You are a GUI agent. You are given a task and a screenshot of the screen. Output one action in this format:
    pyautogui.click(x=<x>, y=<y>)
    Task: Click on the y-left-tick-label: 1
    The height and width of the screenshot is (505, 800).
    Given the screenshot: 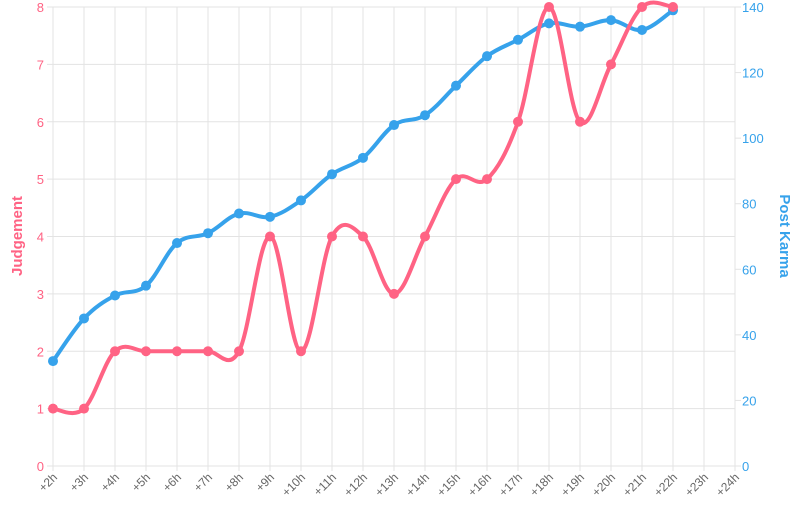 What is the action you would take?
    pyautogui.click(x=40, y=409)
    